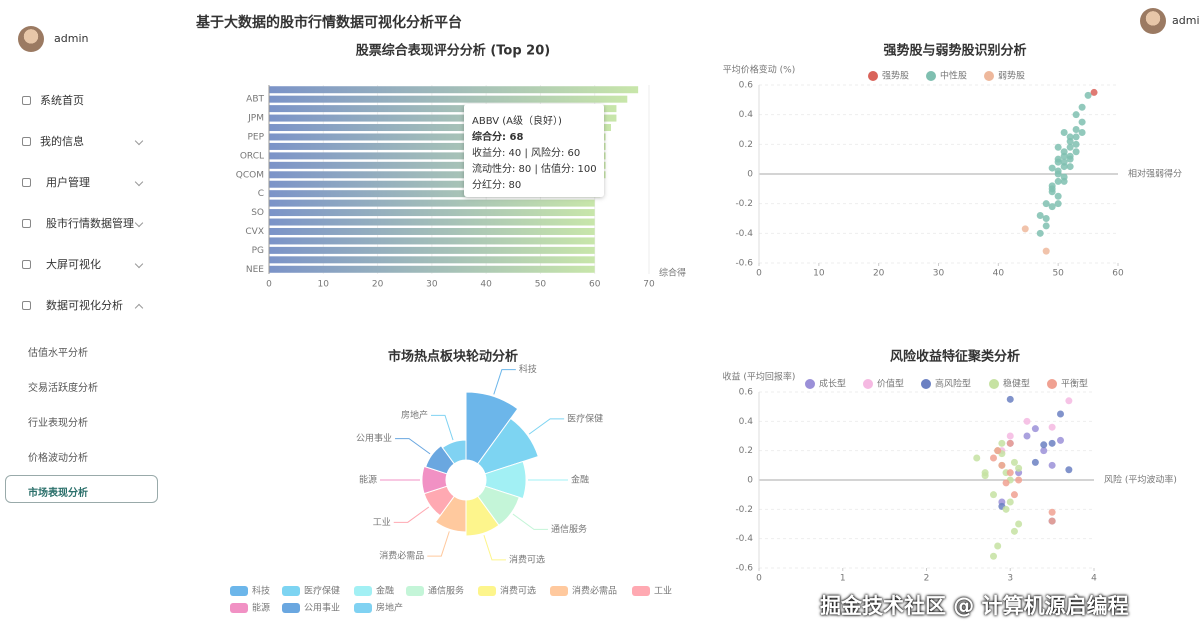  Describe the element at coordinates (68, 182) in the screenshot. I see `menu-label: 用户管理` at that location.